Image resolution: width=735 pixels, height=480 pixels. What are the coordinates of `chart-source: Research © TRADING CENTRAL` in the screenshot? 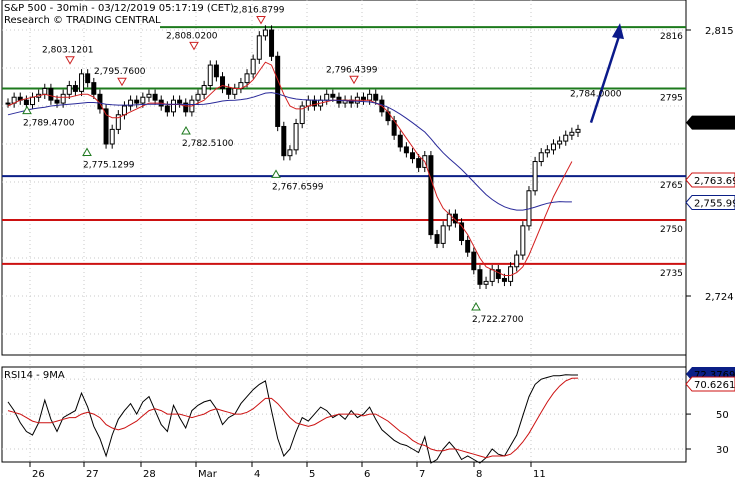 It's located at (82, 20).